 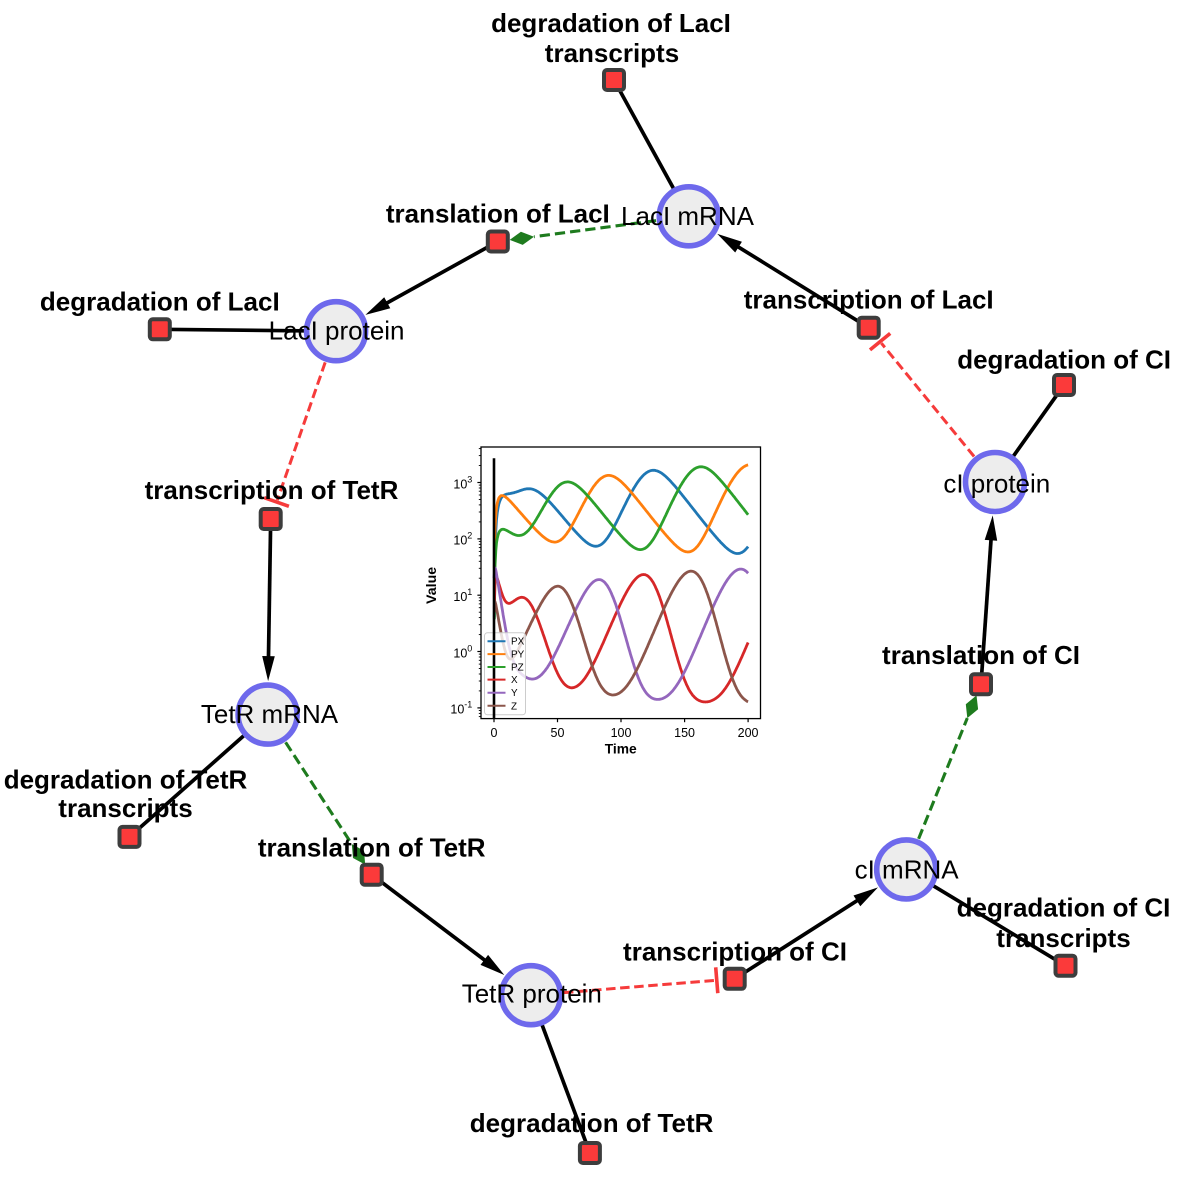 I want to click on svg-text: cI protein, so click(x=996, y=484).